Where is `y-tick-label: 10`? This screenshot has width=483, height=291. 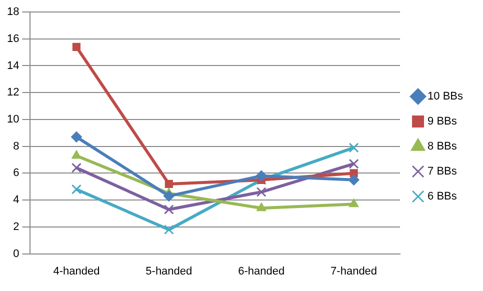 y-tick-label: 10 is located at coordinates (13, 120).